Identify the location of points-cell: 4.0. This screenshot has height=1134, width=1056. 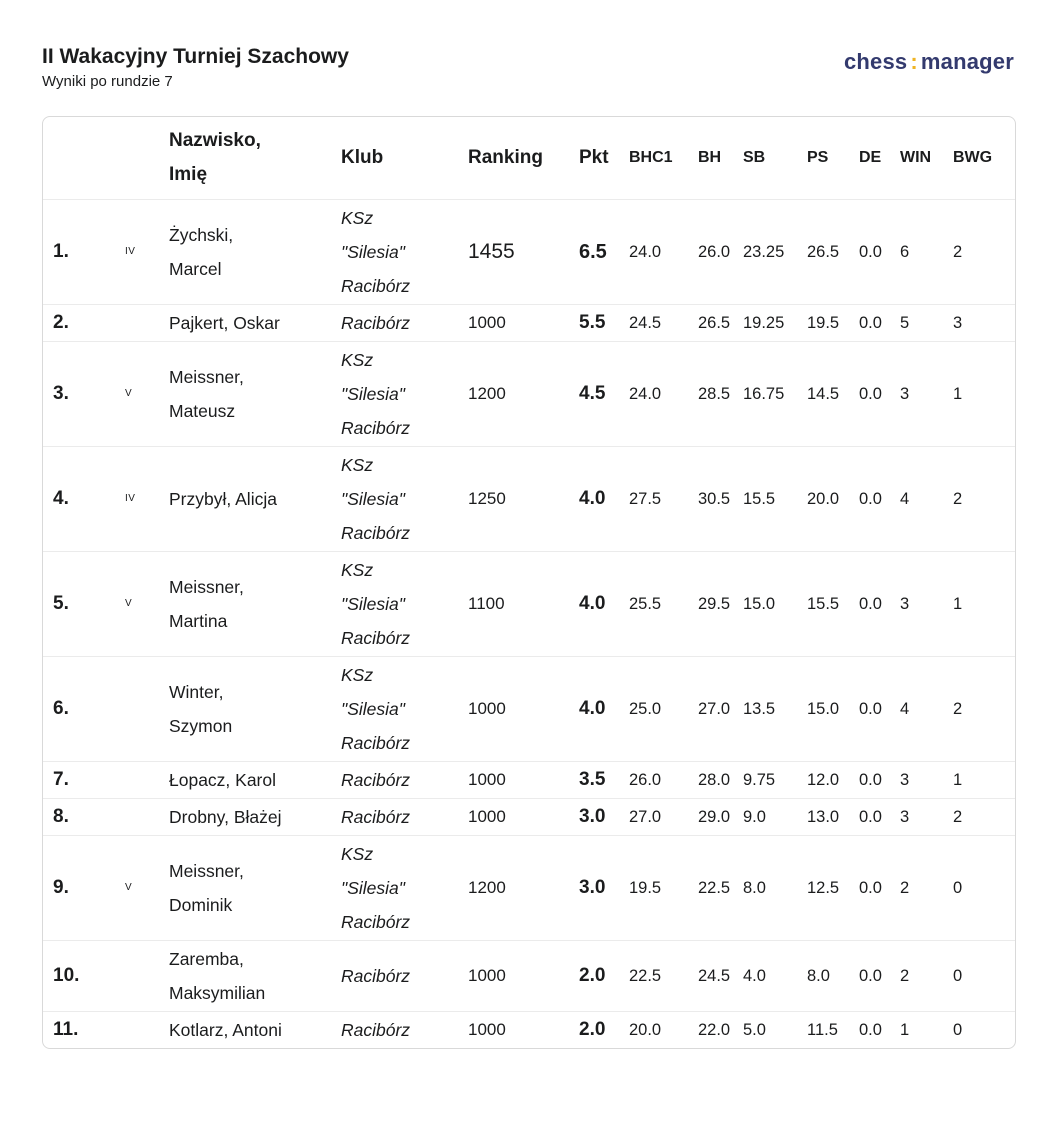
(604, 708).